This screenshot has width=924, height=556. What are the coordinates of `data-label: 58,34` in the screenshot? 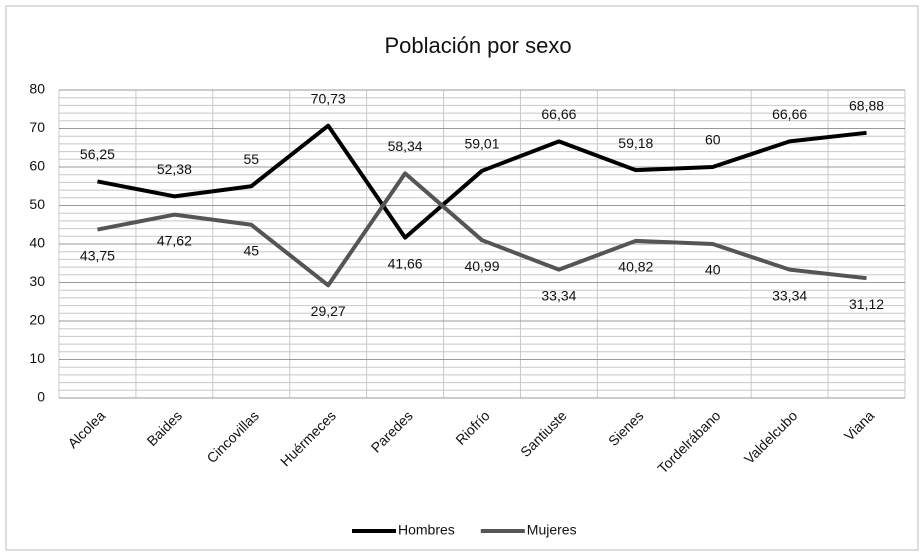 It's located at (405, 146).